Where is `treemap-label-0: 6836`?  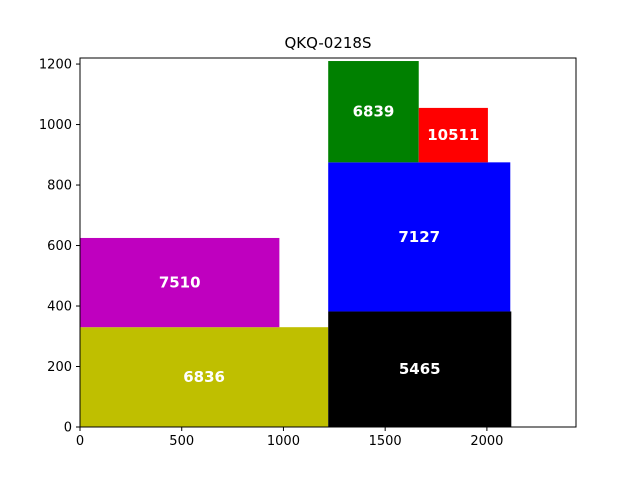 treemap-label-0: 6836 is located at coordinates (204, 377).